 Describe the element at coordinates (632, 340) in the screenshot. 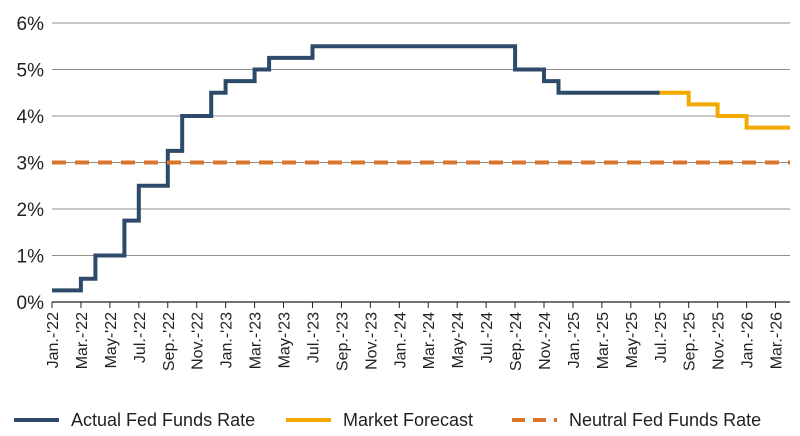

I see `x-tick-label: May-'25` at that location.